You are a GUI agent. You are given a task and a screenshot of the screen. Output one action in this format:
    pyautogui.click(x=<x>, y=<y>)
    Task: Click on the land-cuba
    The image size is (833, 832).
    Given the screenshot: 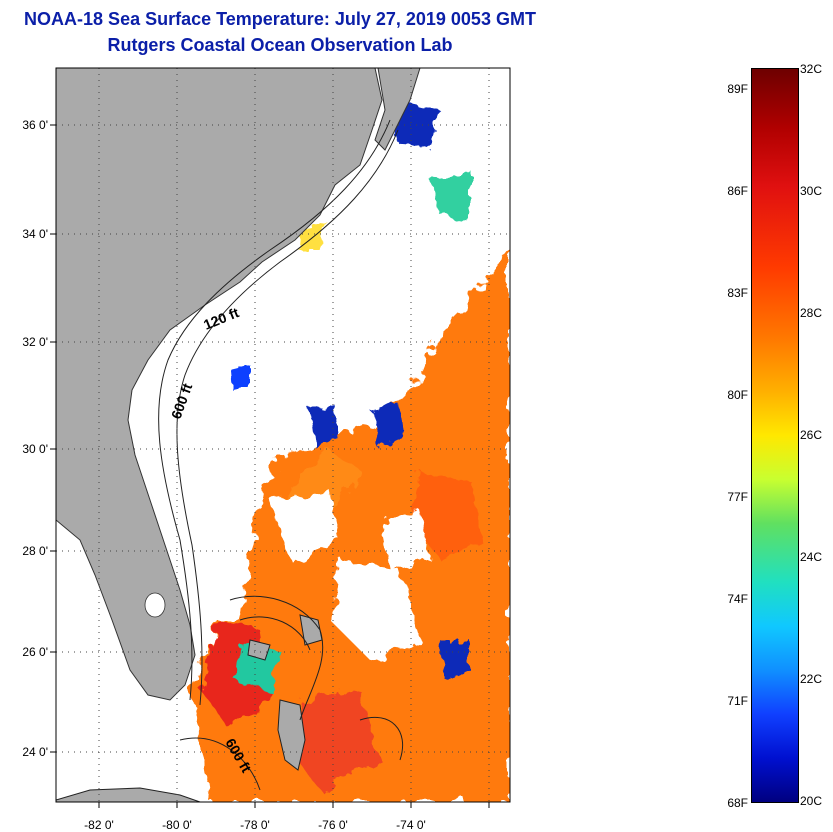 What is the action you would take?
    pyautogui.click(x=128, y=794)
    